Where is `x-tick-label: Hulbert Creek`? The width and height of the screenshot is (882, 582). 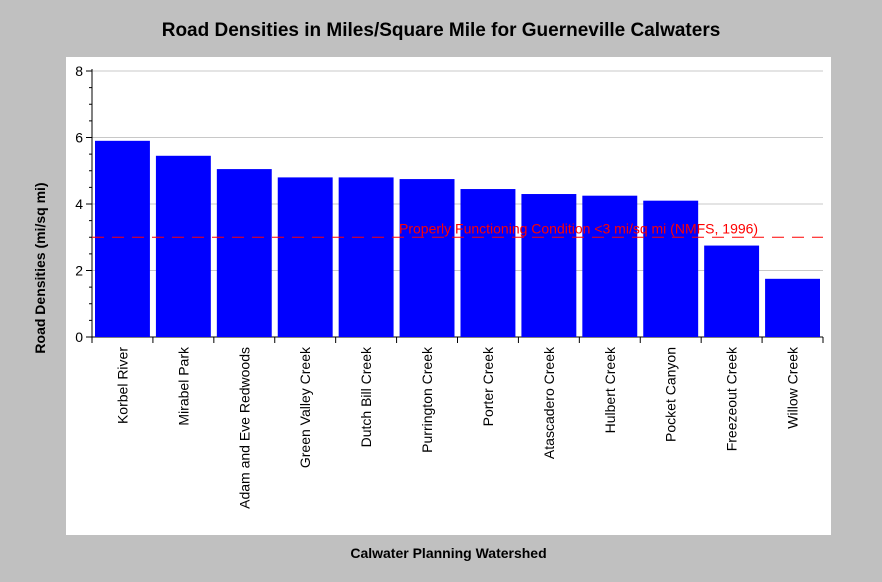 x-tick-label: Hulbert Creek is located at coordinates (610, 389).